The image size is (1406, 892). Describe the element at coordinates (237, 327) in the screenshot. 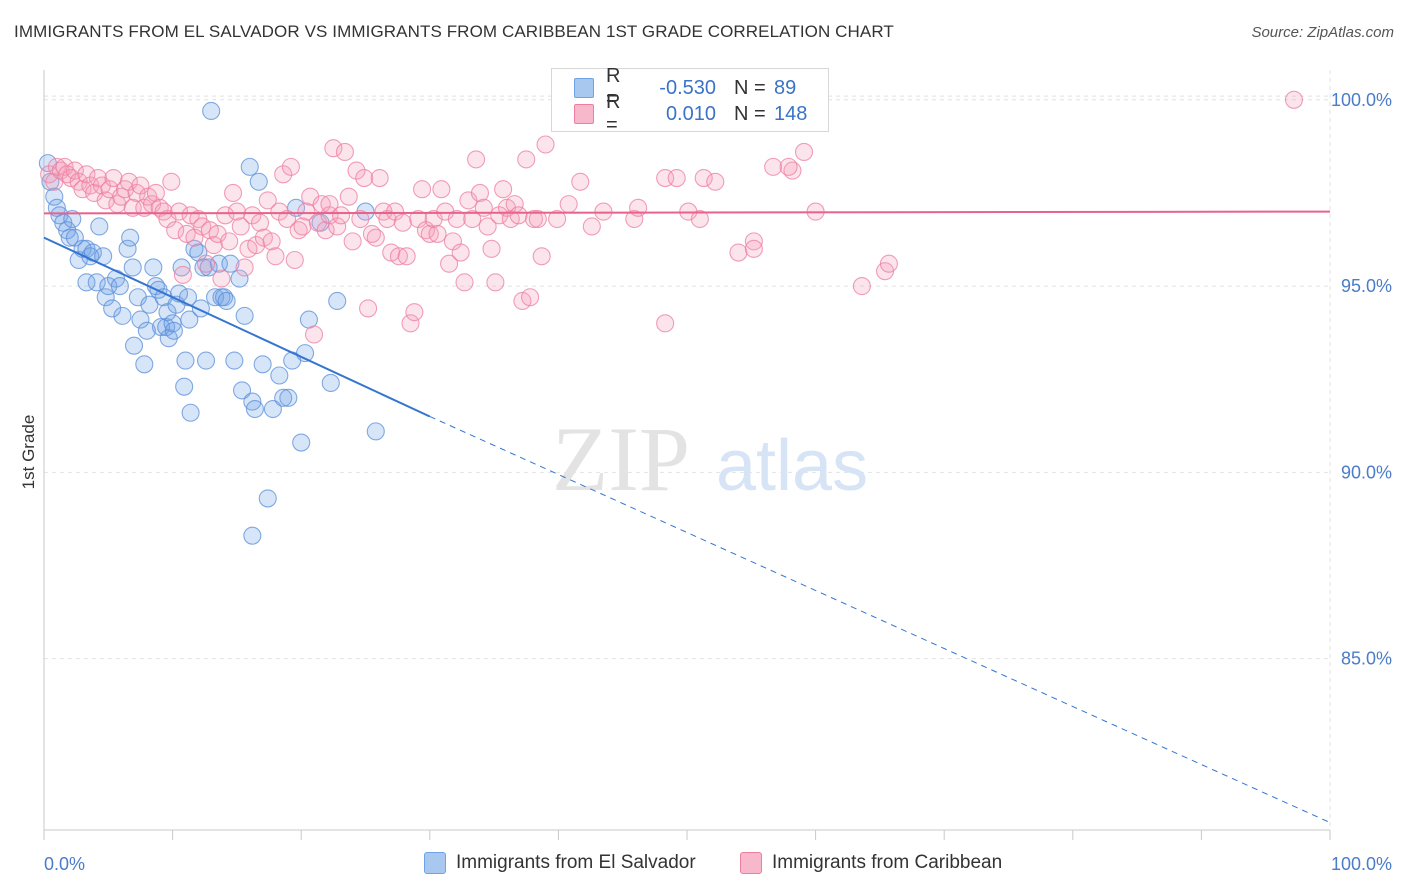

I see `trend-line-el-salvador` at that location.